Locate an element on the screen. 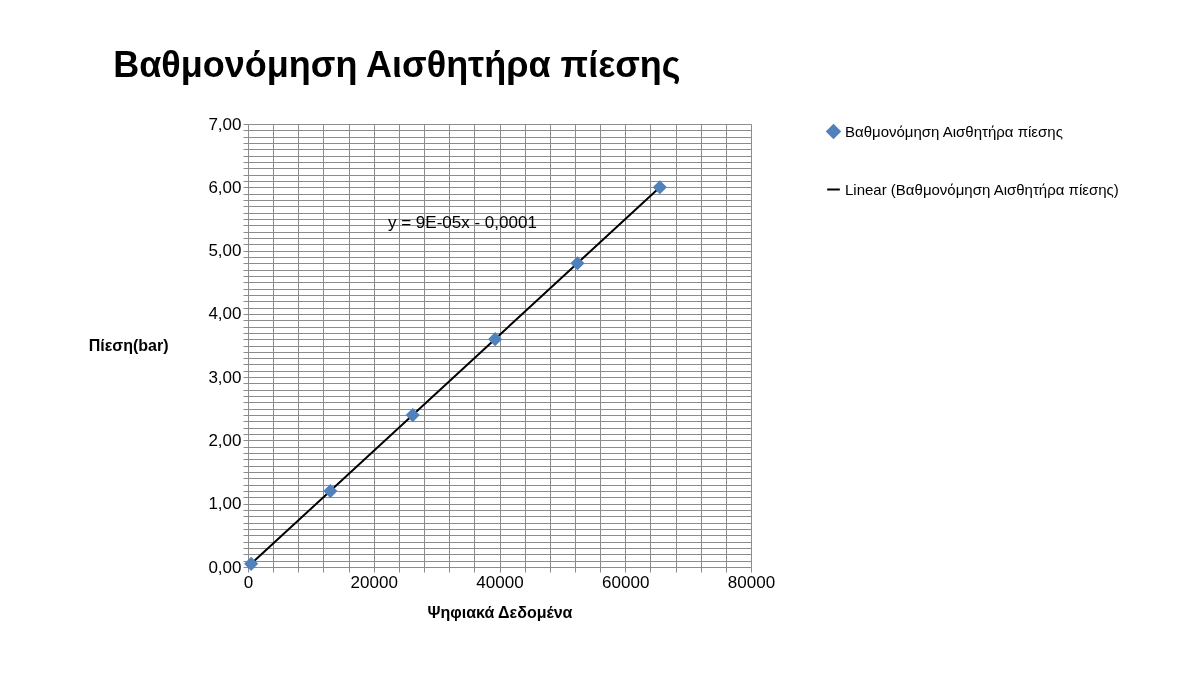  legend-label: Linear (Βαθμονόμηση Αισθητήρα πίεσης) is located at coordinates (982, 189).